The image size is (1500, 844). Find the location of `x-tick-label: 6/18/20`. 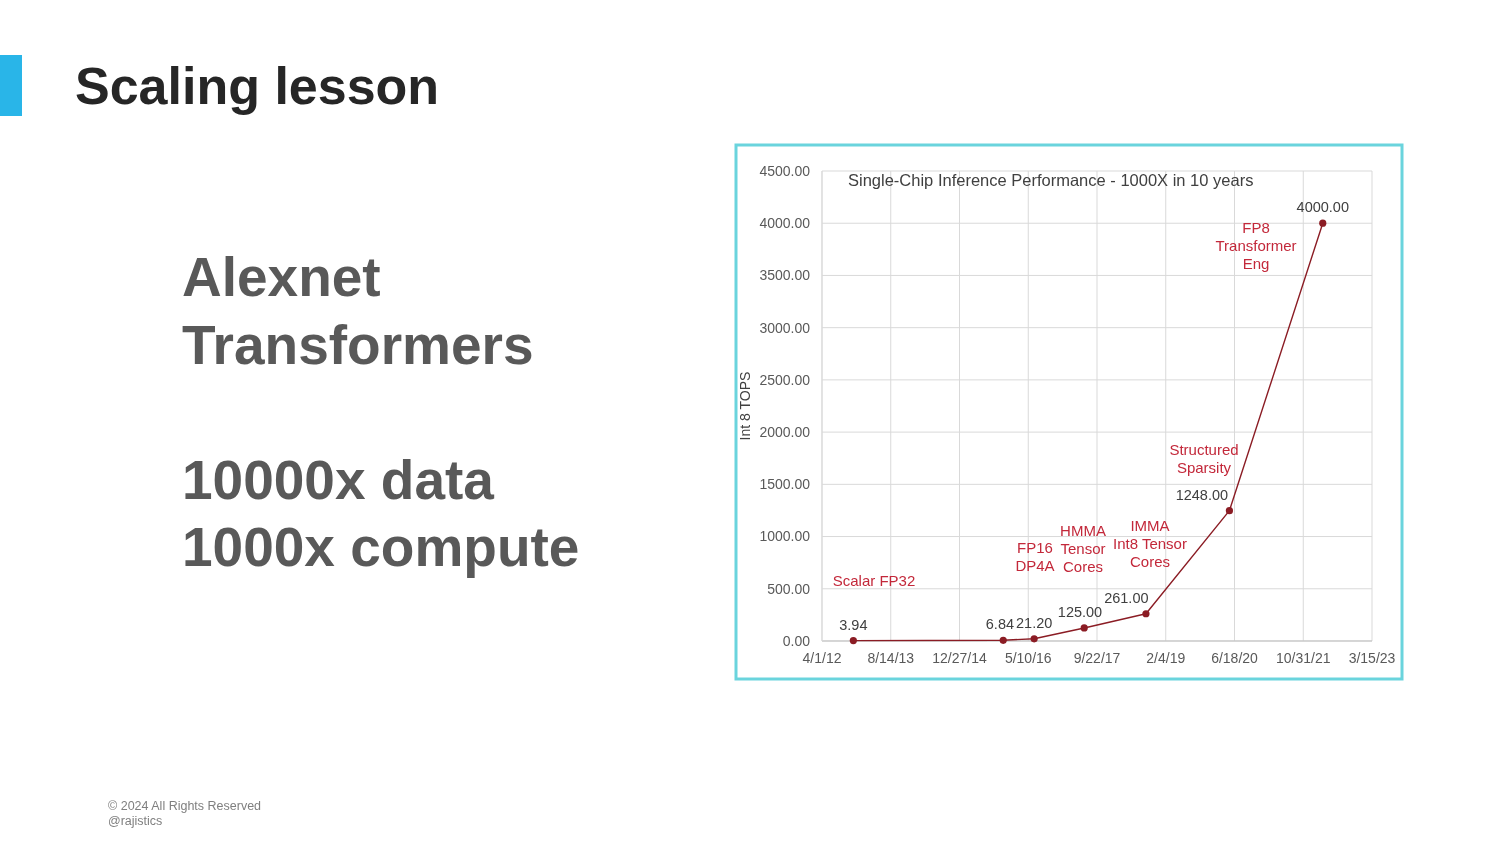

x-tick-label: 6/18/20 is located at coordinates (1235, 658).